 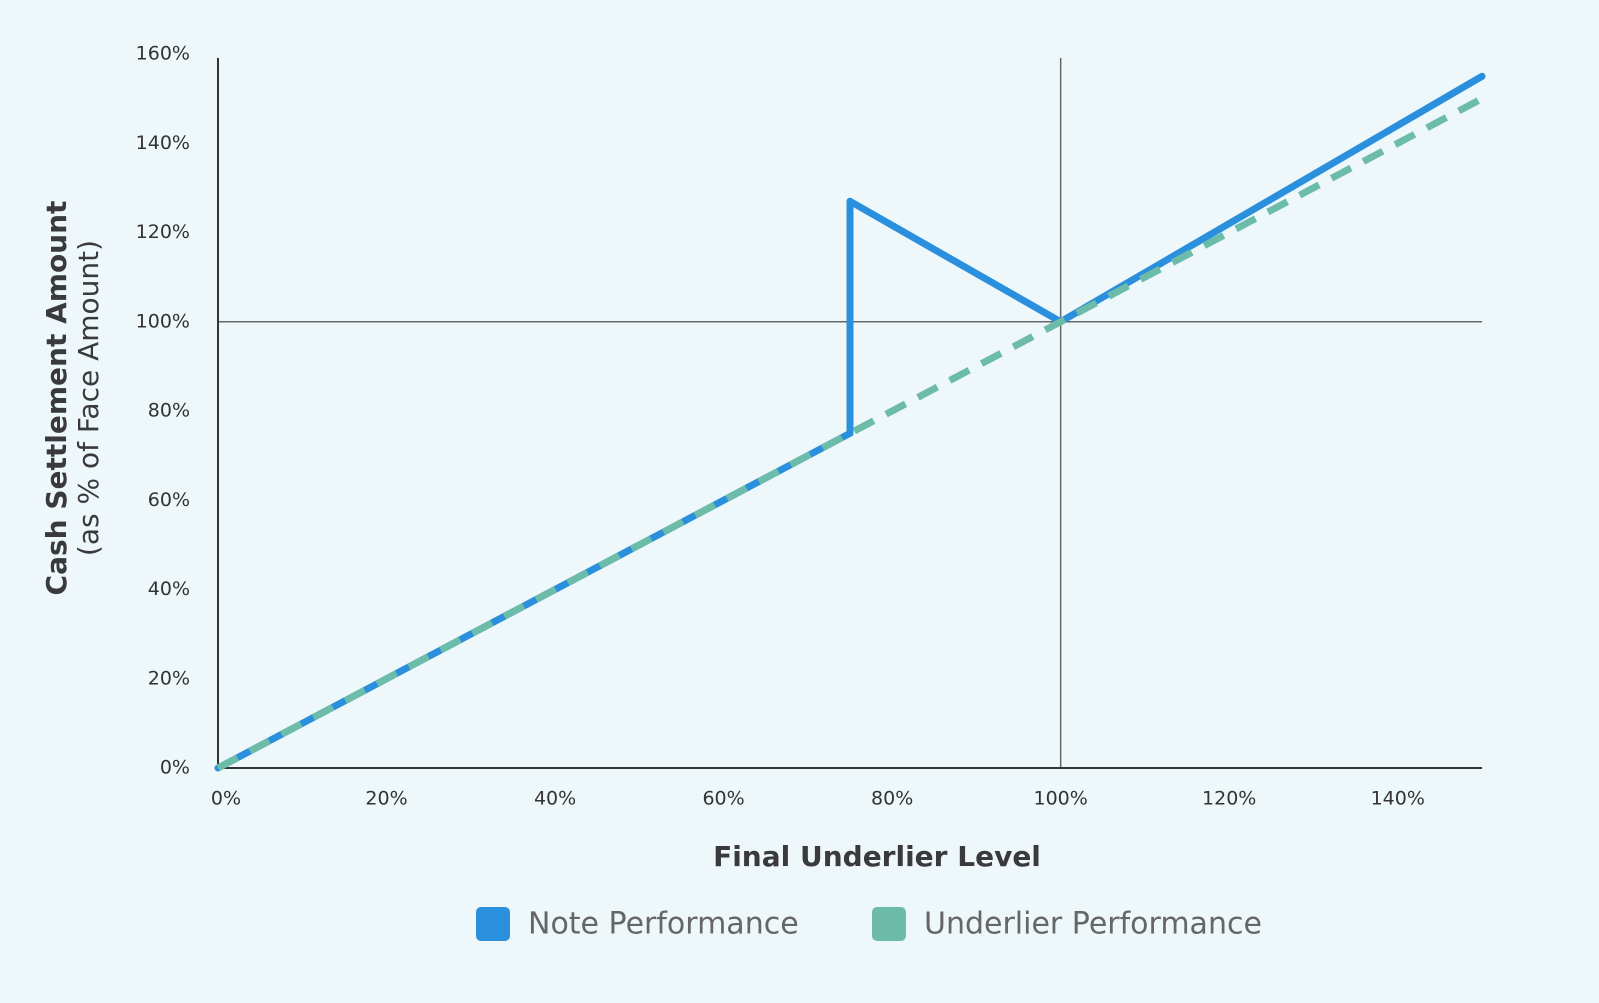 What do you see at coordinates (892, 799) in the screenshot?
I see `x-tick-label: 80%` at bounding box center [892, 799].